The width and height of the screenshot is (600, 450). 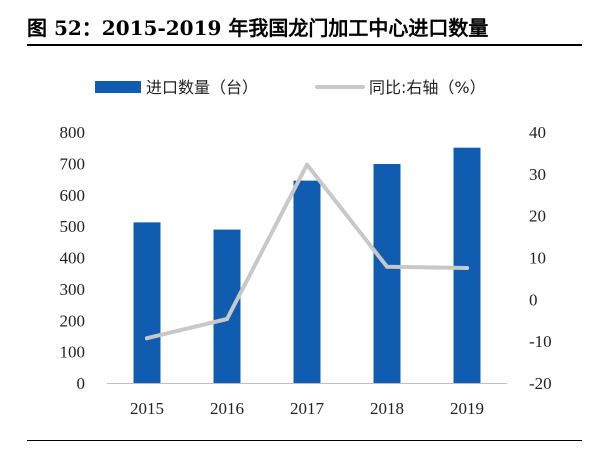 What do you see at coordinates (147, 338) in the screenshot?
I see `line-point-2015` at bounding box center [147, 338].